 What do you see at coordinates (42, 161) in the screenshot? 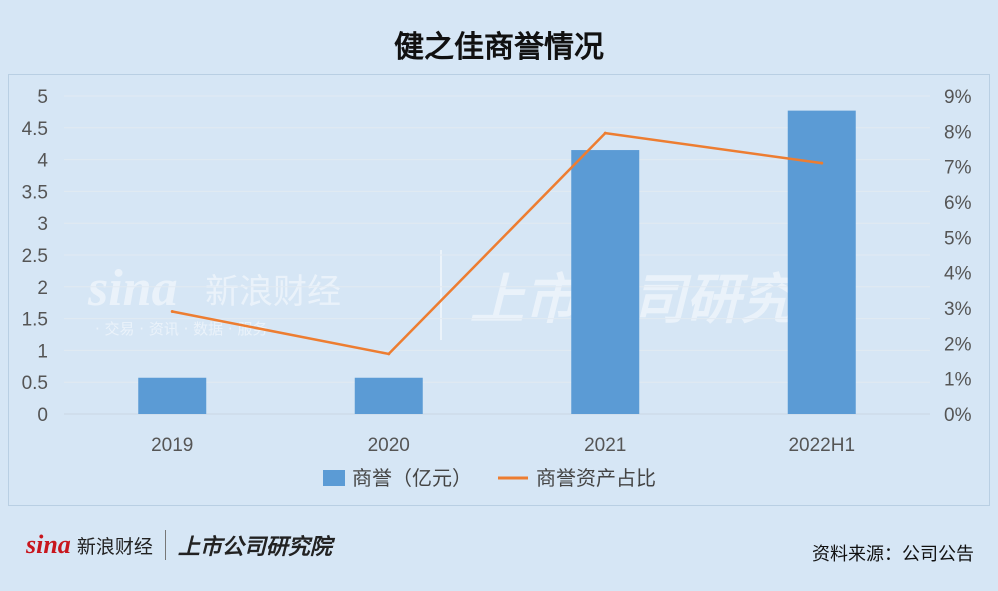
I see `left-axis-tick-label: 4` at bounding box center [42, 161].